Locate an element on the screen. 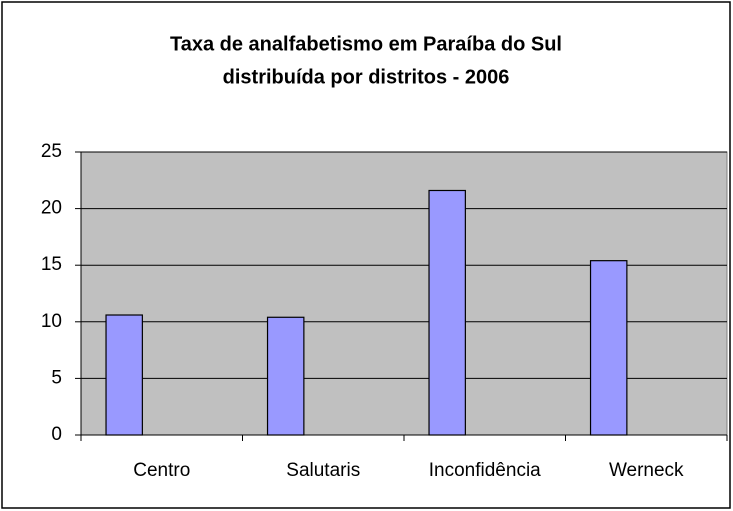 This screenshot has width=733, height=511. y-tick-label: 25 is located at coordinates (51, 151).